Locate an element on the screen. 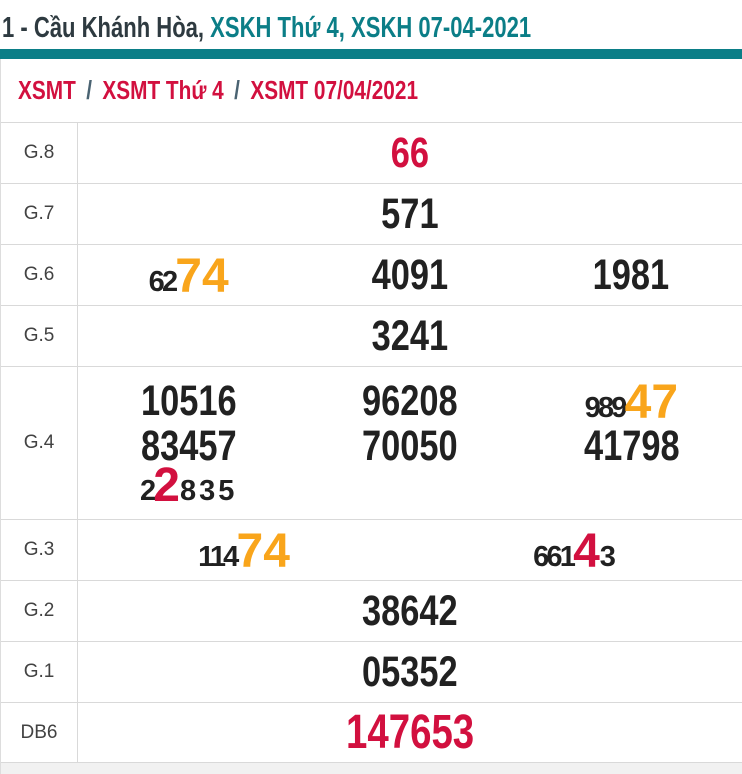  prize-cell: 66143 is located at coordinates (576, 550).